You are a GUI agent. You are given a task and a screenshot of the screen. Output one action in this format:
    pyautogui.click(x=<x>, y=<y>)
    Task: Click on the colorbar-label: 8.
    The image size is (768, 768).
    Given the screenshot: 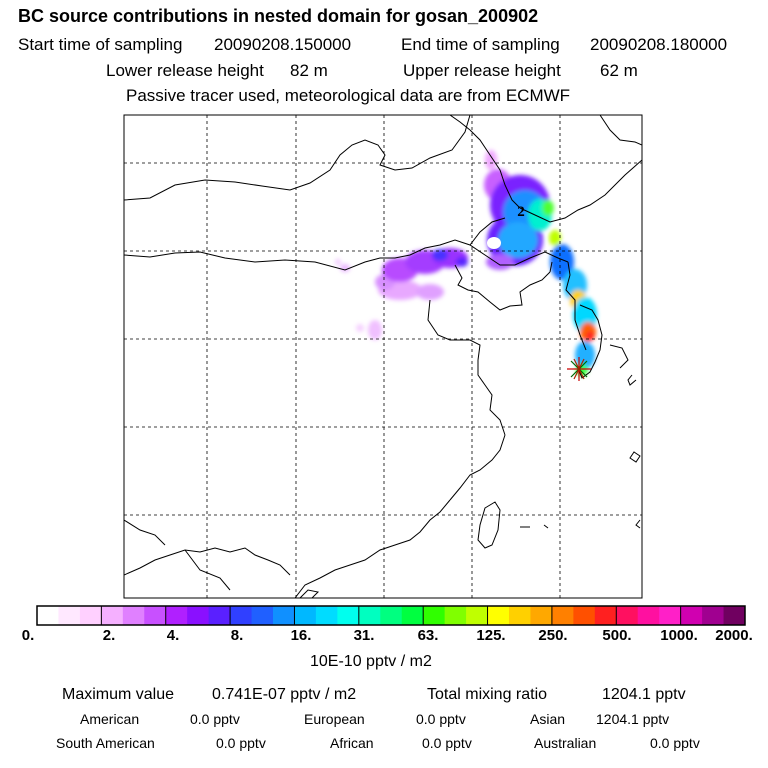 What is the action you would take?
    pyautogui.click(x=237, y=635)
    